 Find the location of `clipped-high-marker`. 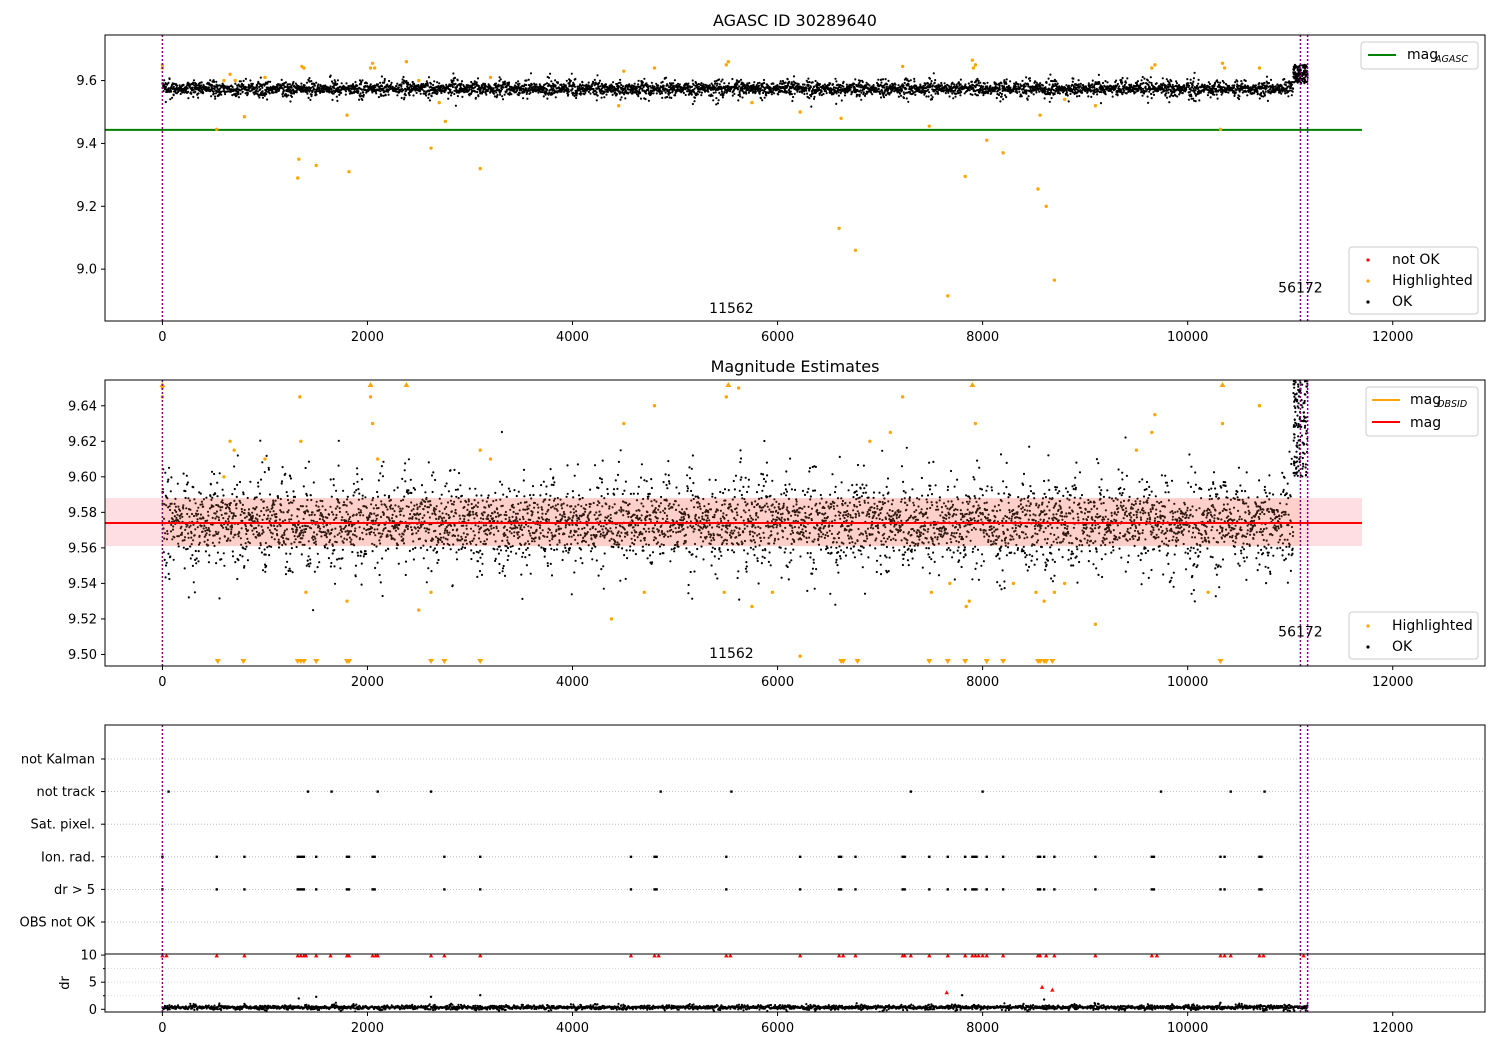

clipped-high-marker is located at coordinates (370, 384).